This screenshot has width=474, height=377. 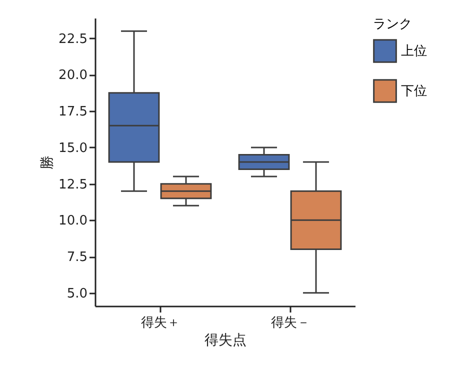 I want to click on x-tick-label: 得失－, so click(x=290, y=323).